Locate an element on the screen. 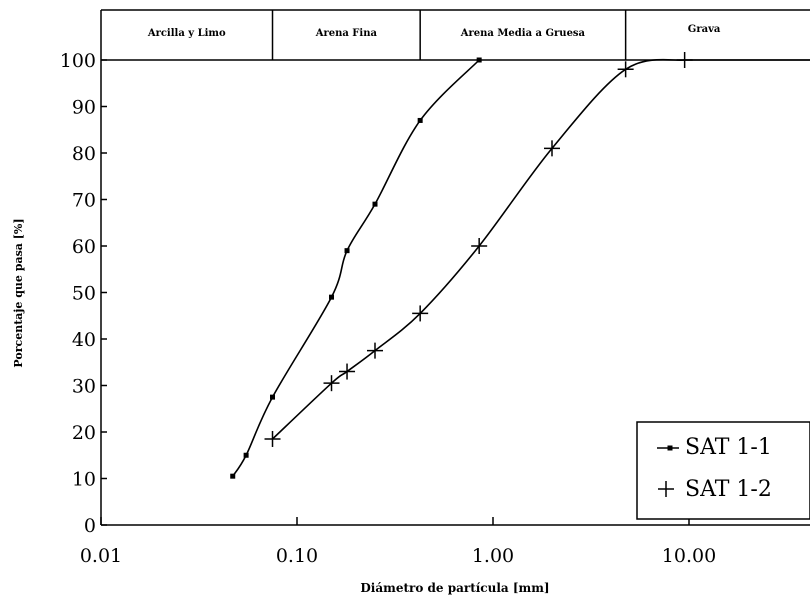  y-tick-label: 70 is located at coordinates (84, 201).